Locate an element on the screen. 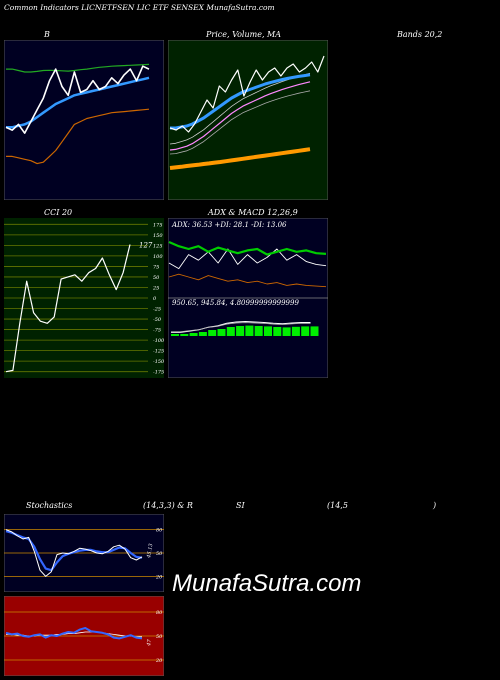 This screenshot has width=500, height=680. stochastics-label-2: (14,3,3) & R is located at coordinates (168, 505).